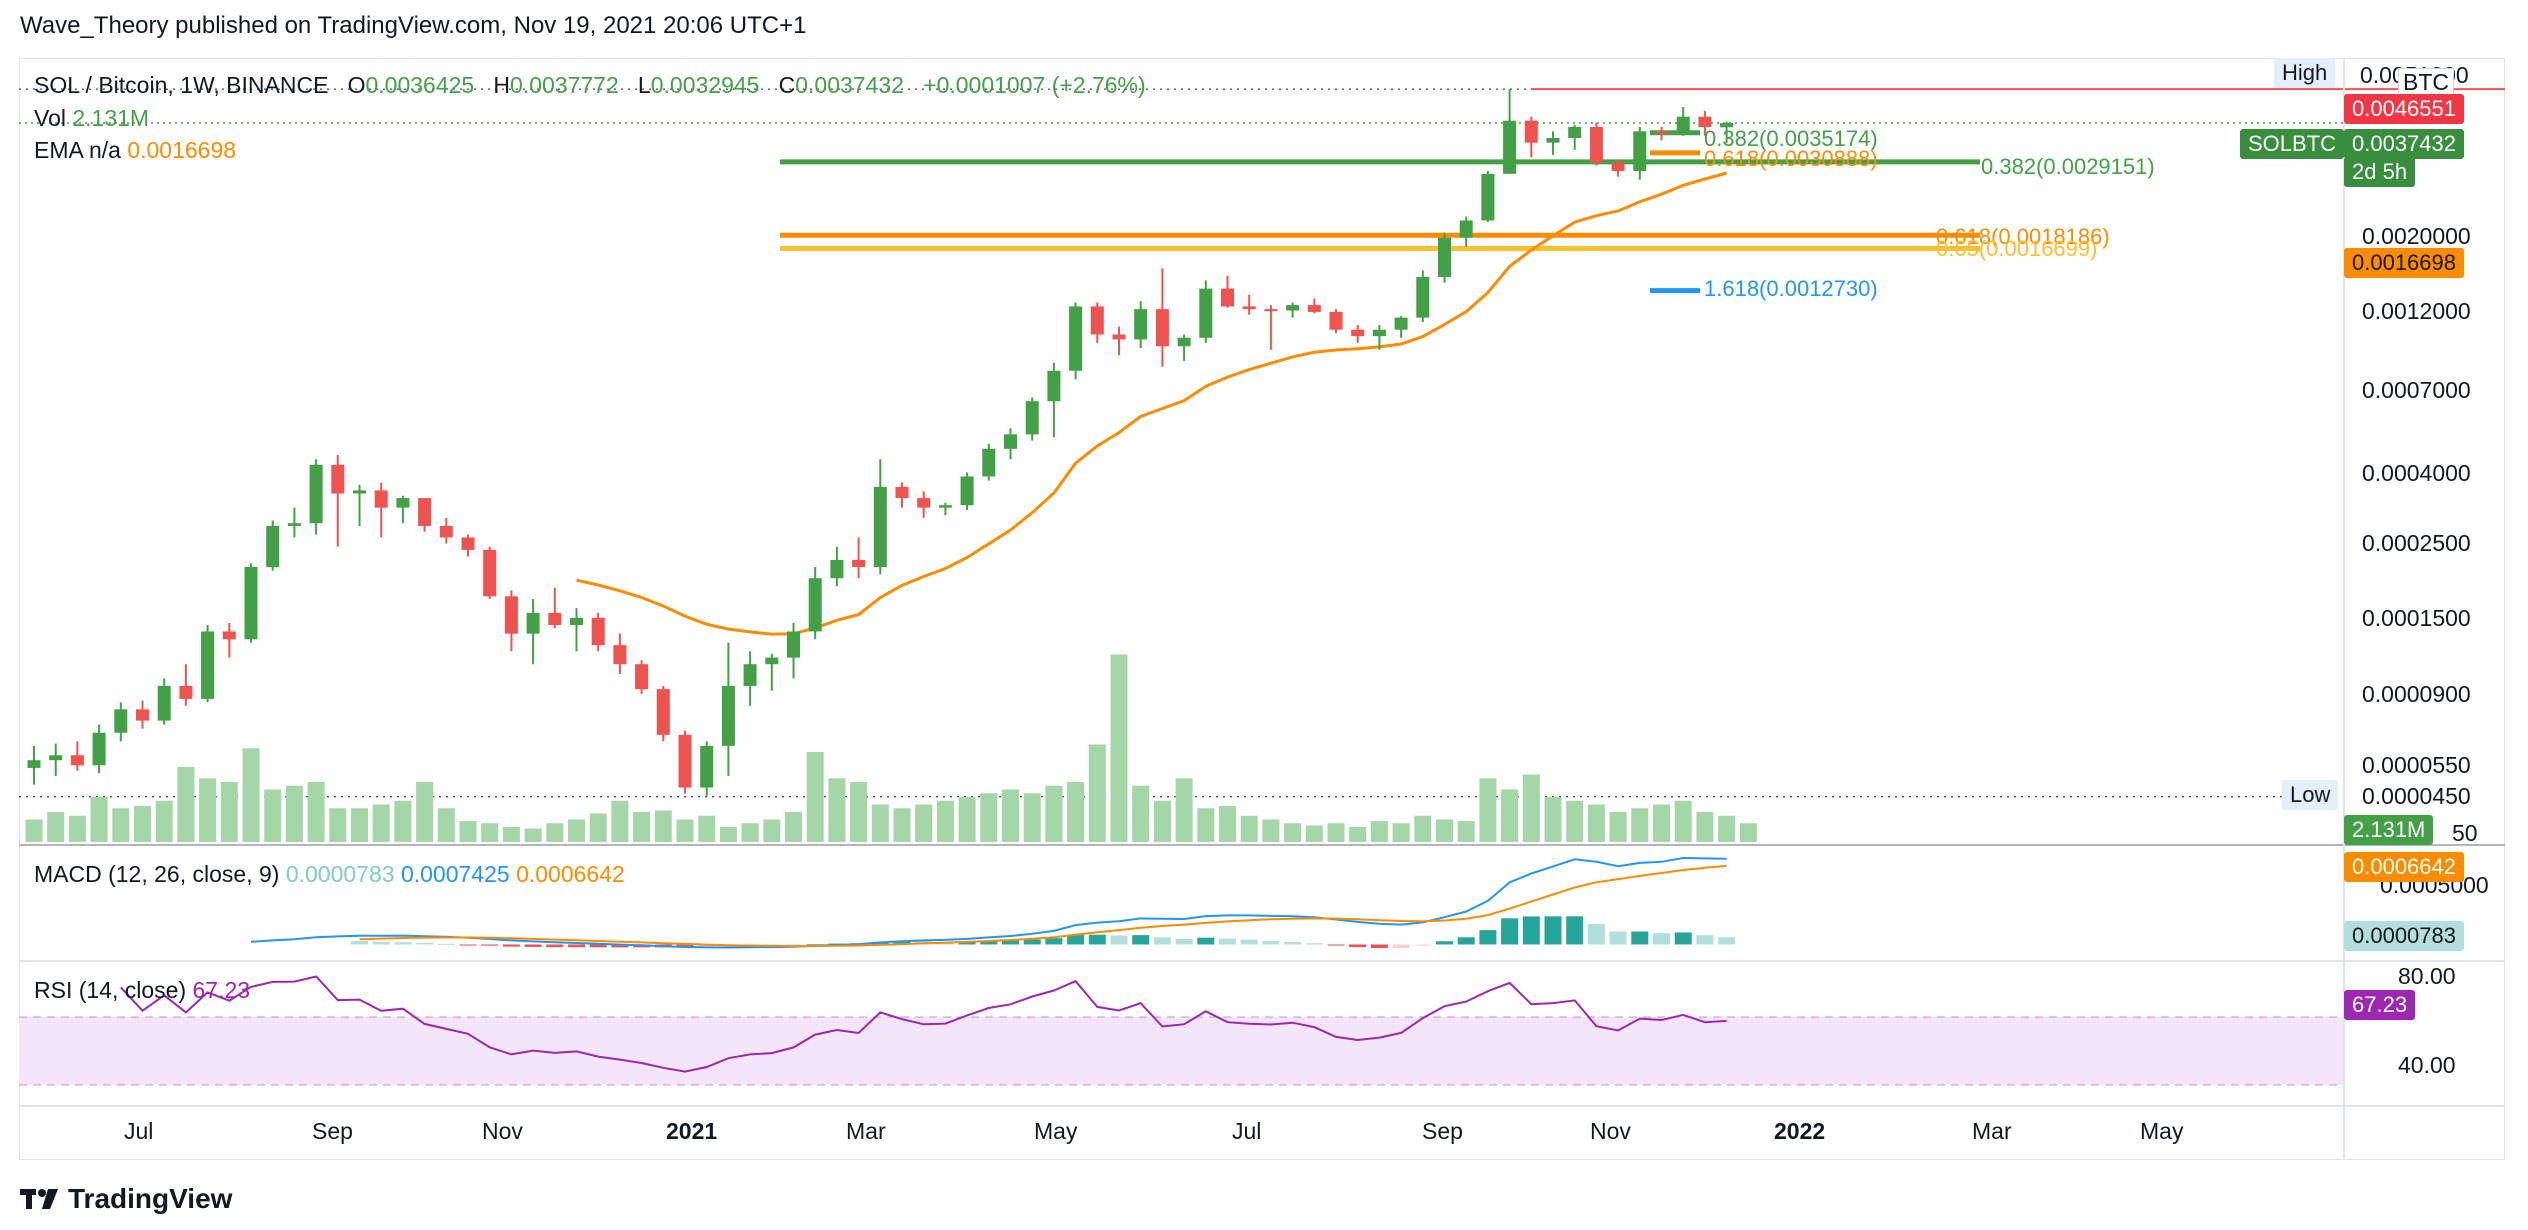 The image size is (2528, 1230). What do you see at coordinates (181, 85) in the screenshot?
I see `symbol-label: SOL / Bitcoin, 1W, BINANCE` at bounding box center [181, 85].